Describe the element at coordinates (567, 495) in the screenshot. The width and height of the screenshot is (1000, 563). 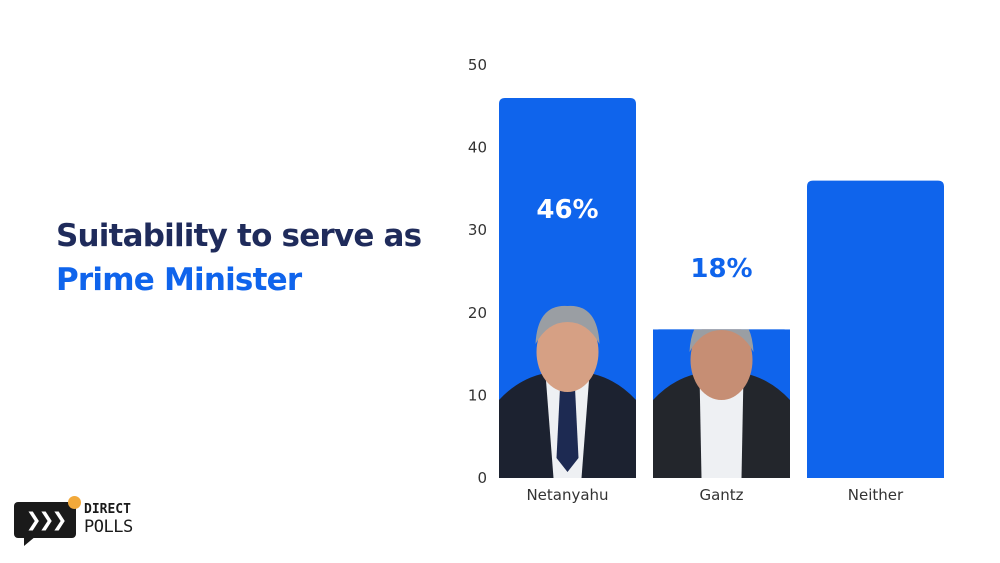
I see `x-tick-label: Netanyahu` at that location.